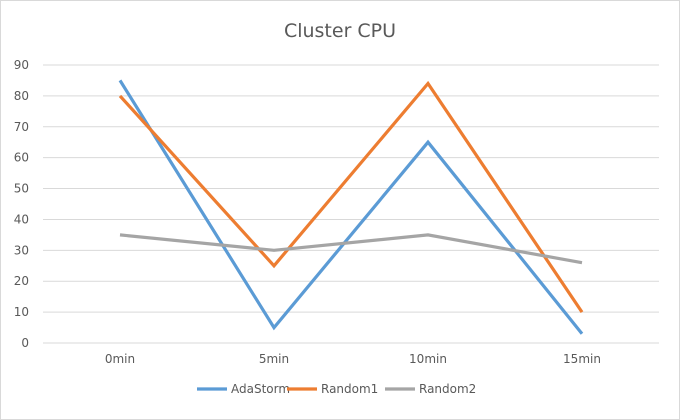  What do you see at coordinates (260, 389) in the screenshot?
I see `legend-label: AdaStorm` at bounding box center [260, 389].